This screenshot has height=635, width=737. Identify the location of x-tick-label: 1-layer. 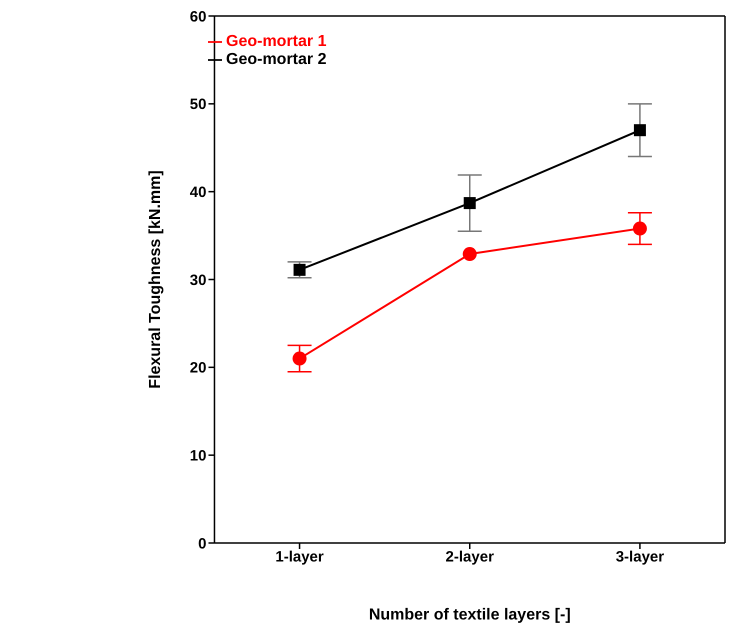
(299, 557).